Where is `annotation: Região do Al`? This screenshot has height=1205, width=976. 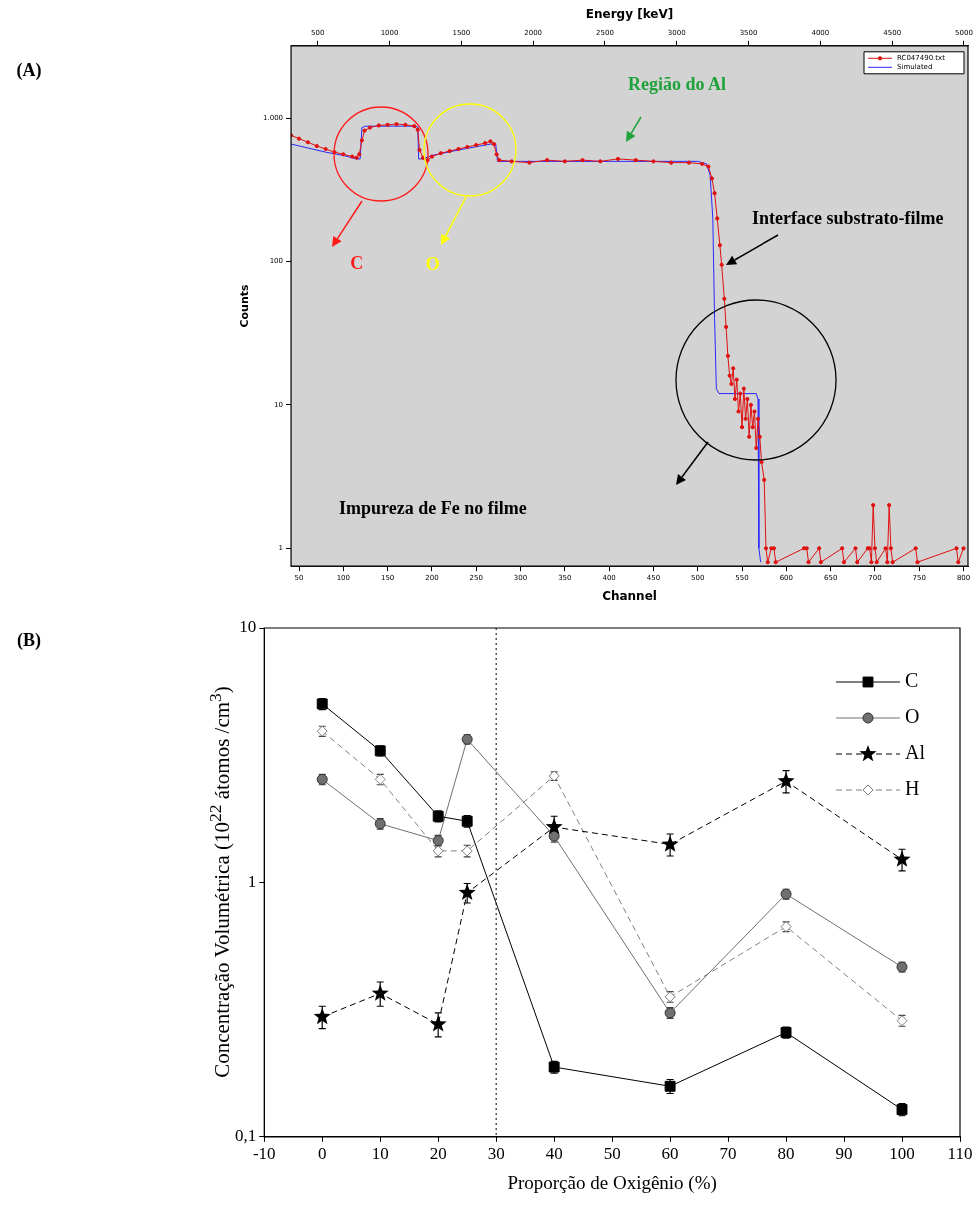 annotation: Região do Al is located at coordinates (677, 84).